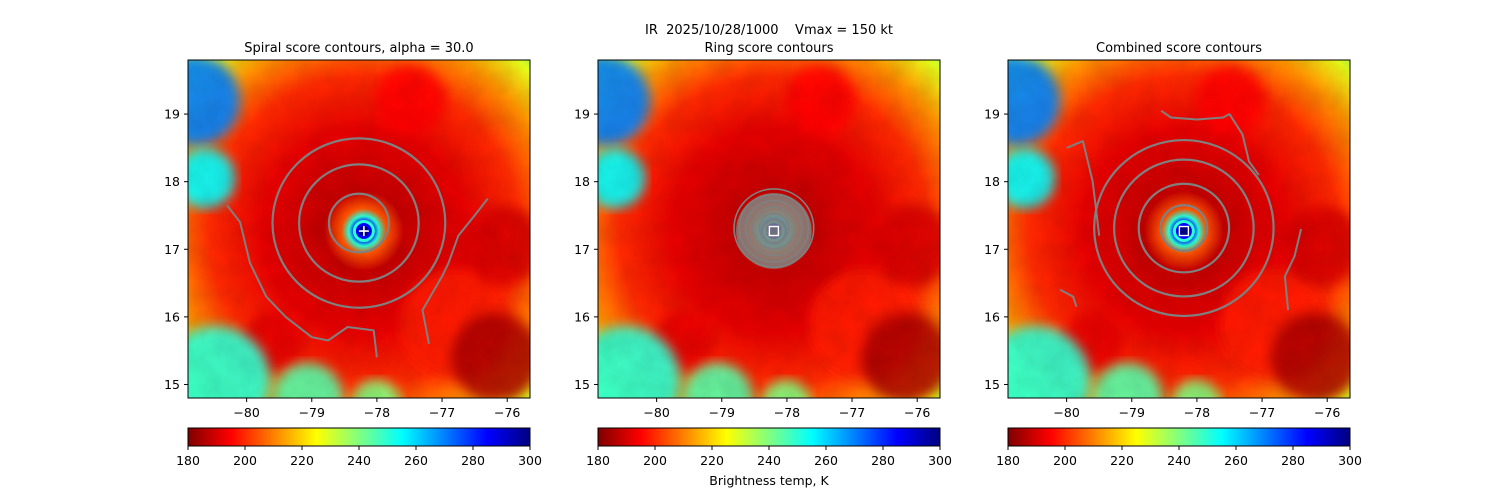 This screenshot has height=500, width=1500. What do you see at coordinates (768, 48) in the screenshot?
I see `panel-title: Ring score contours` at bounding box center [768, 48].